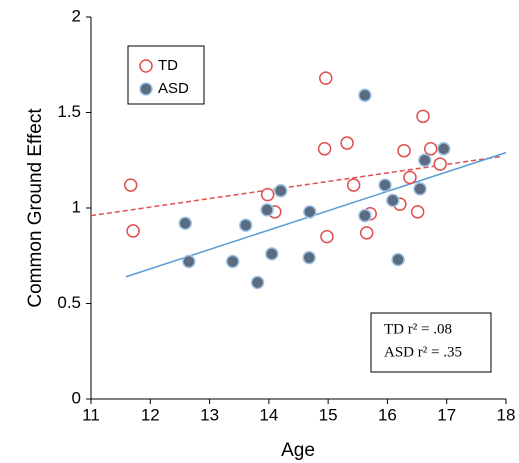  What do you see at coordinates (76, 206) in the screenshot?
I see `y-tick-label: 1` at bounding box center [76, 206].